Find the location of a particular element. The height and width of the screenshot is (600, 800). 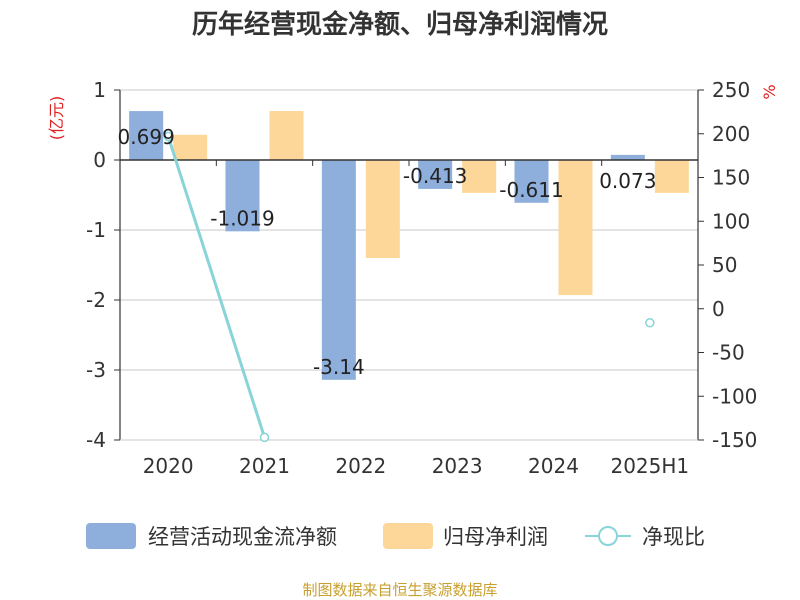

source-note: 制图数据来自恒生聚源数据库 is located at coordinates (399, 590).